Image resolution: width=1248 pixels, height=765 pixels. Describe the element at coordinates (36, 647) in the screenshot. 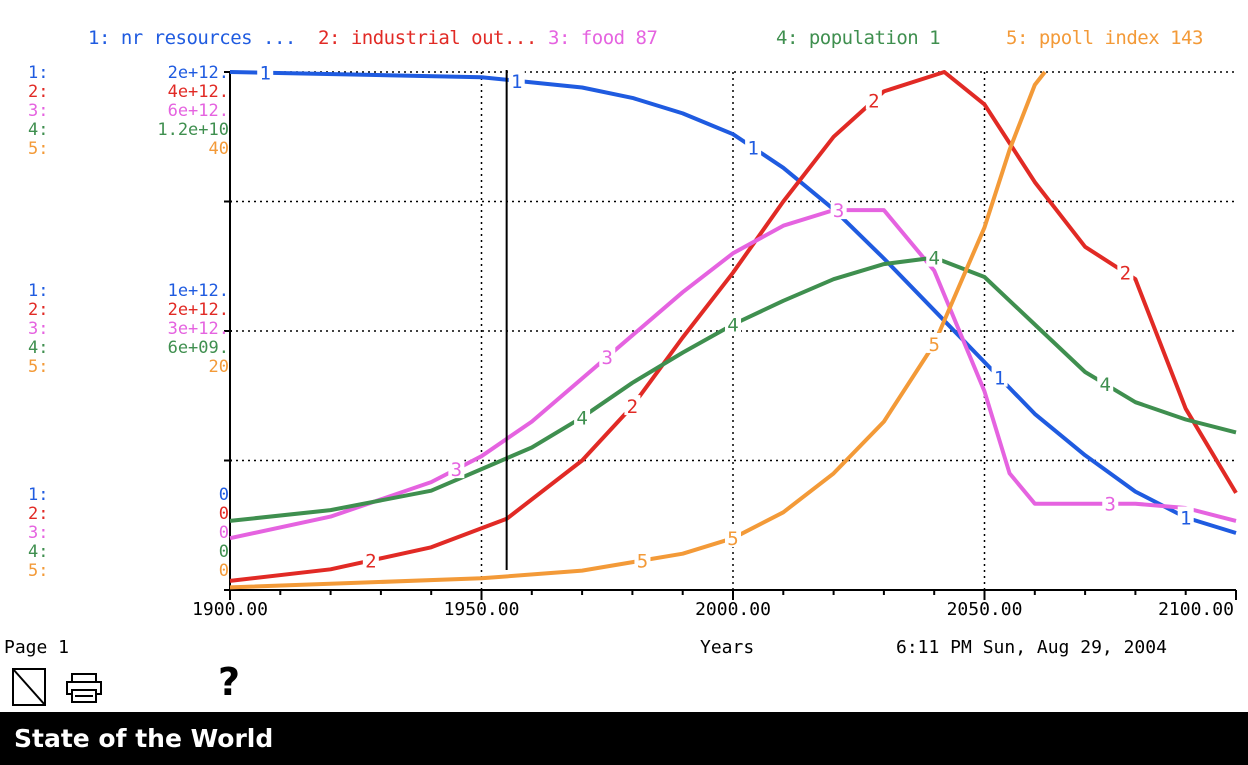

I see `page-label: Page 1` at that location.